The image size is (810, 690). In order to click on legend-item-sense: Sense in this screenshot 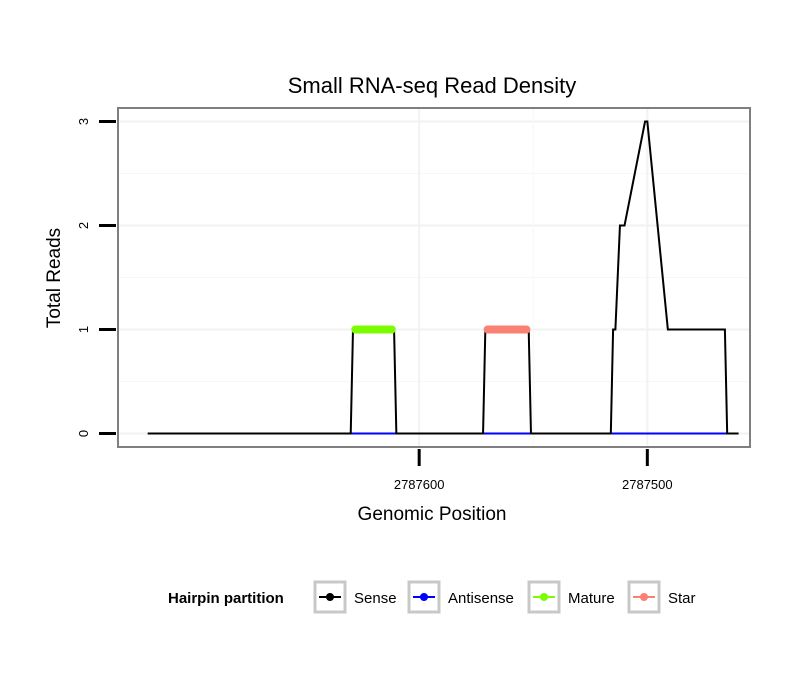, I will do `click(355, 597)`.